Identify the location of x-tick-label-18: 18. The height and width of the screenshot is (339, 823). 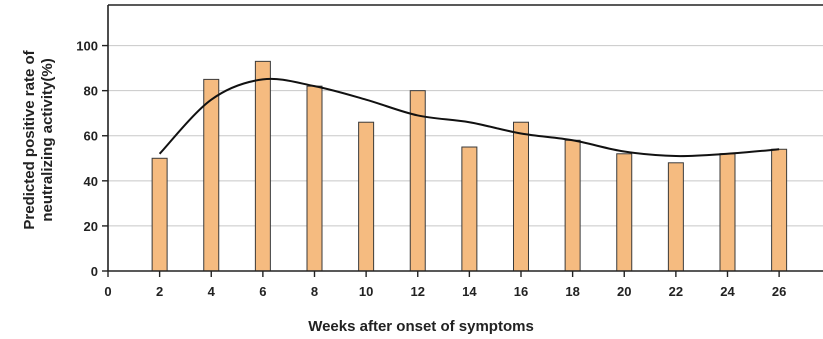
(572, 291).